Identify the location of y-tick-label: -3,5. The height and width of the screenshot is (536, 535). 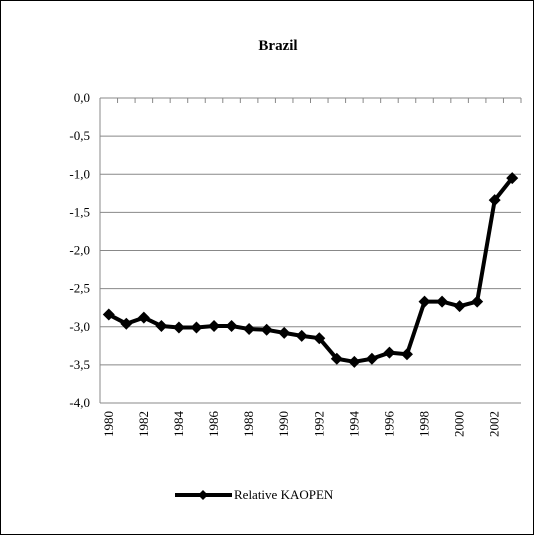
(79, 364).